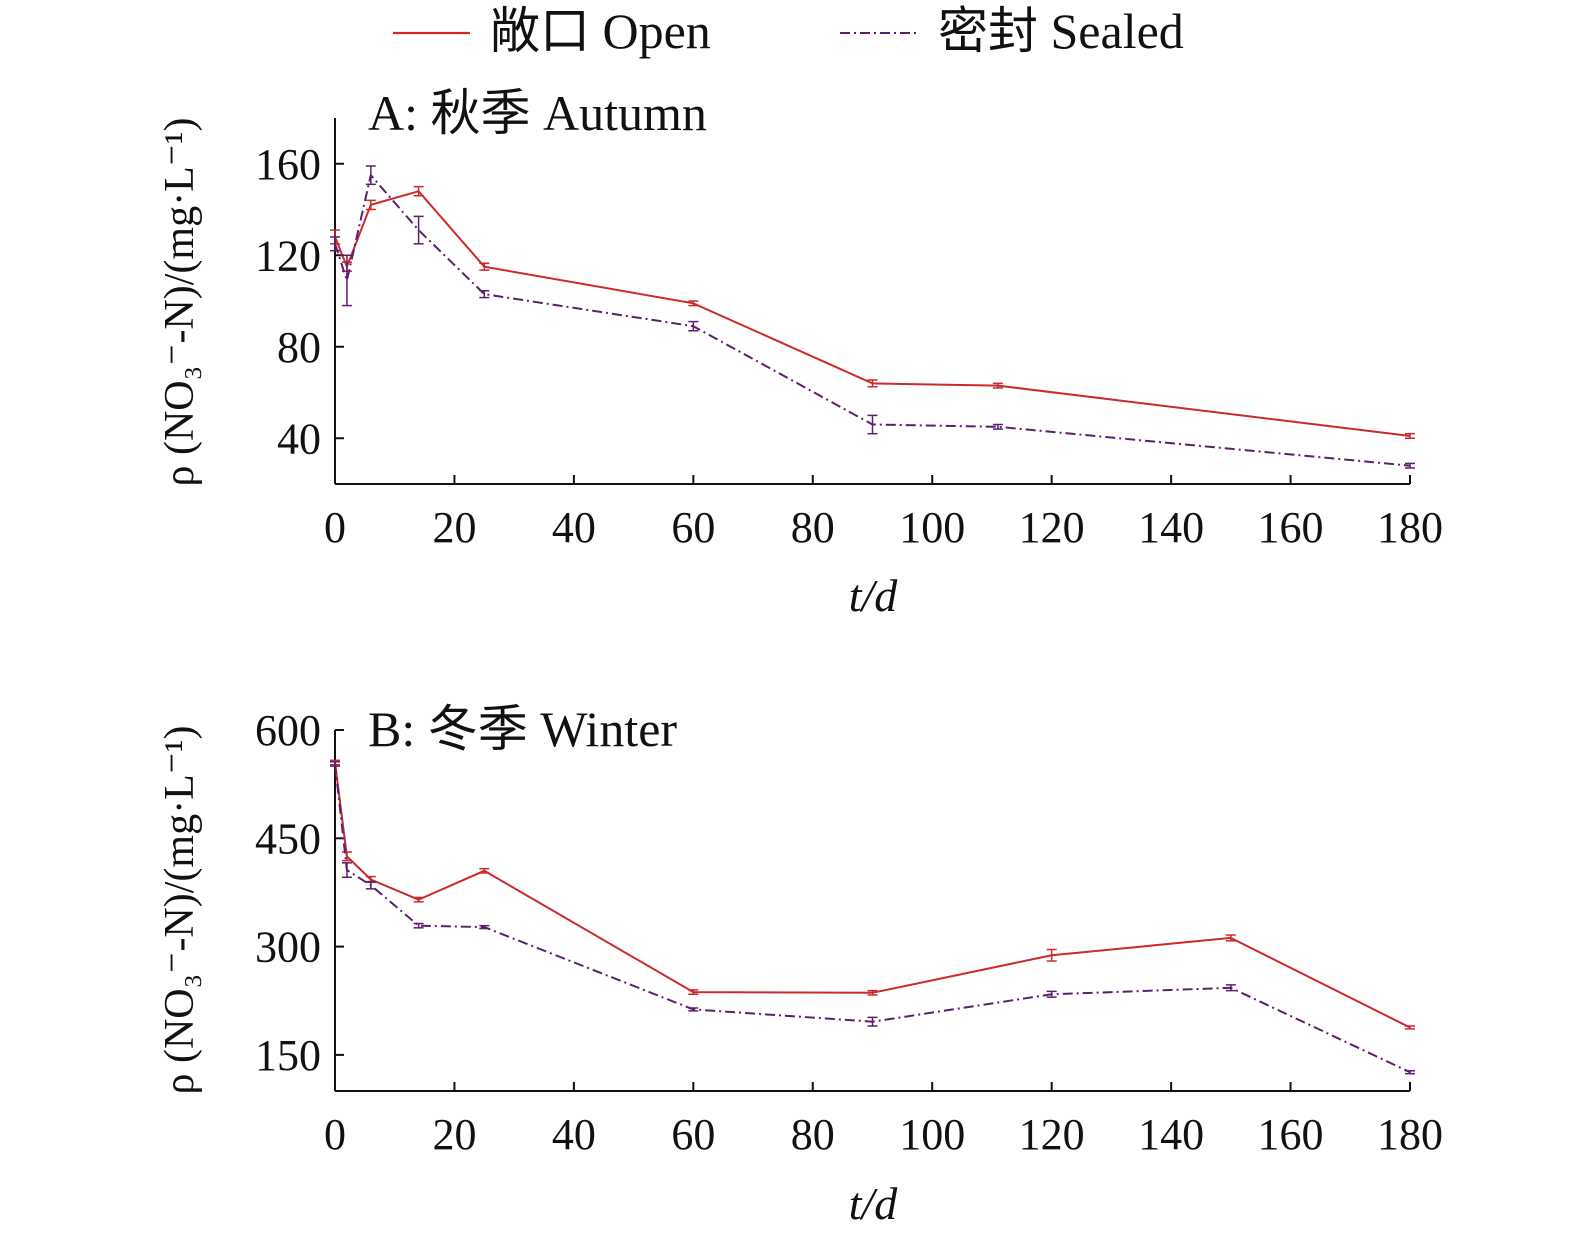 This screenshot has width=1575, height=1241. Describe the element at coordinates (1291, 527) in the screenshot. I see `panel-autumn-x-tick-label: 160` at that location.